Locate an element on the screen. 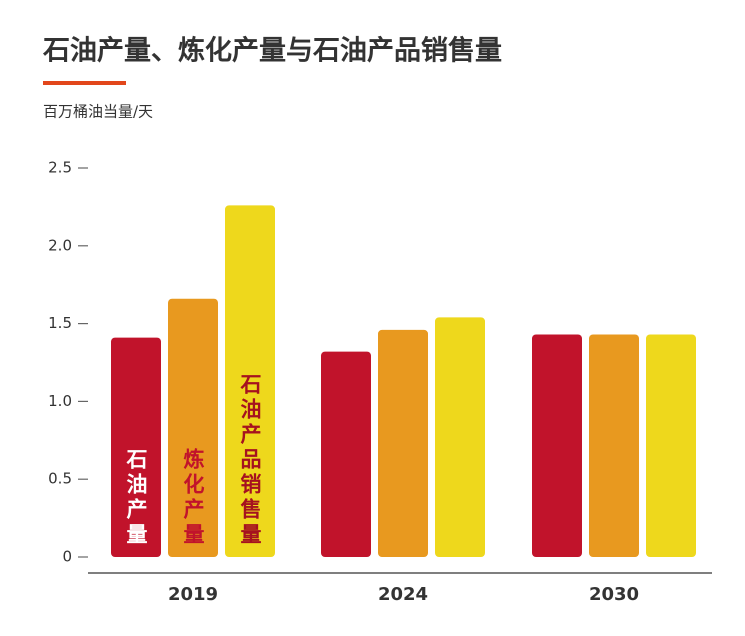 The width and height of the screenshot is (745, 636). series-label: 炼化产量 is located at coordinates (193, 497).